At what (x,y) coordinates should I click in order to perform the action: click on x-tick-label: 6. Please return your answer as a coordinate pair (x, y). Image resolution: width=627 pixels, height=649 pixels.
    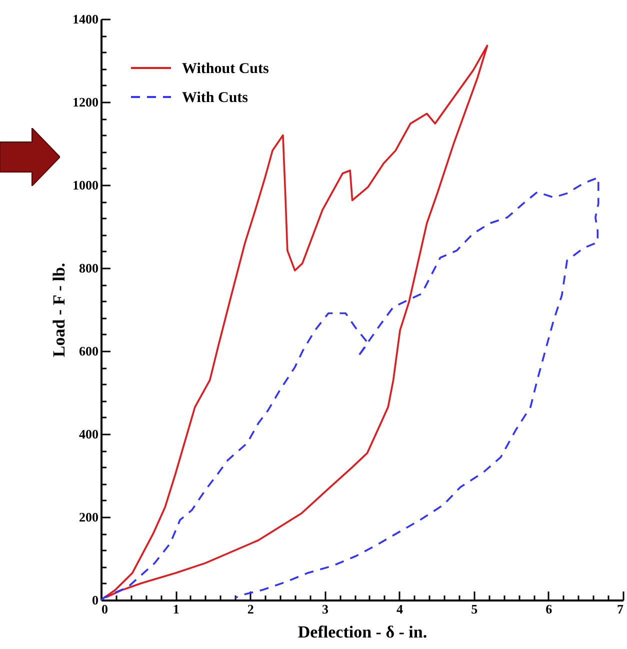
    Looking at the image, I should click on (549, 609).